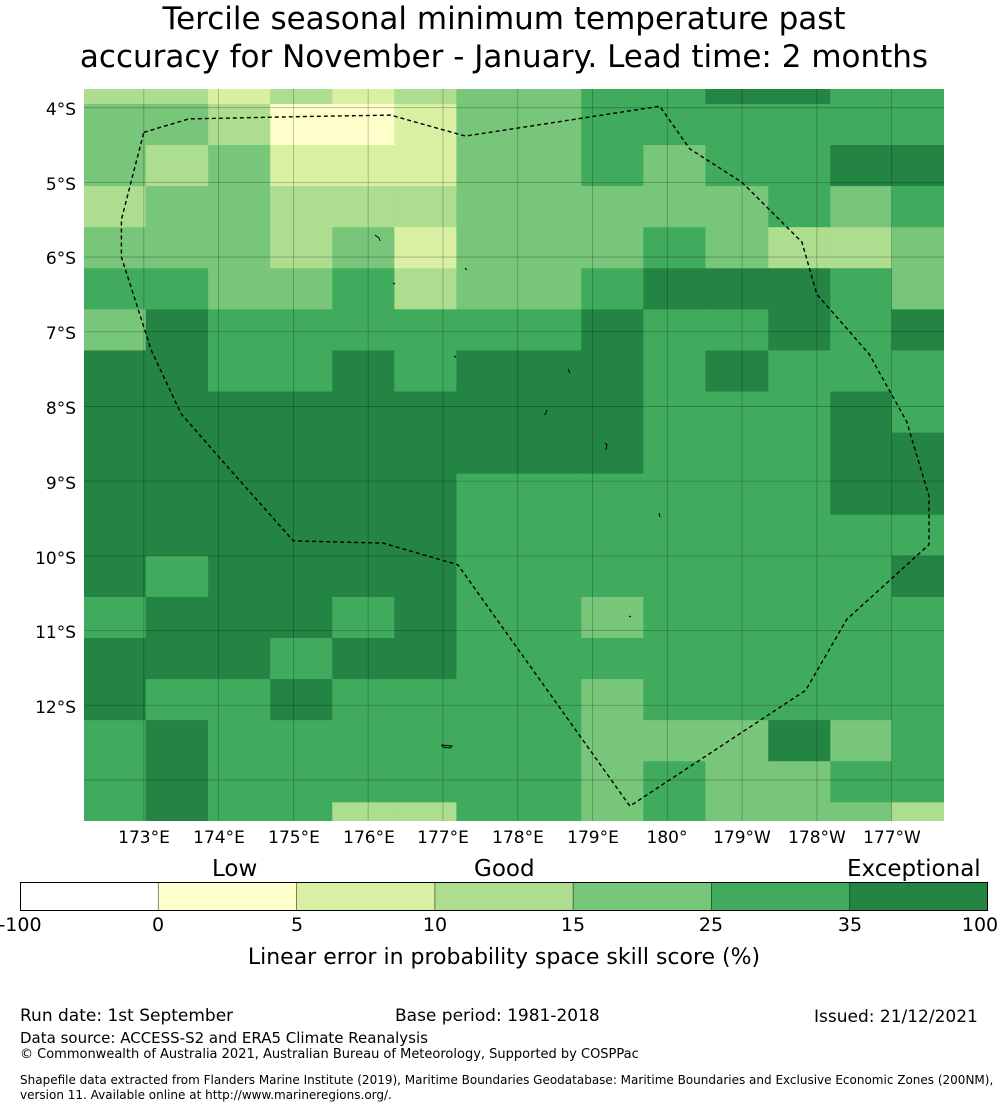 This screenshot has height=1110, width=1008. Describe the element at coordinates (659, 515) in the screenshot. I see `island` at that location.